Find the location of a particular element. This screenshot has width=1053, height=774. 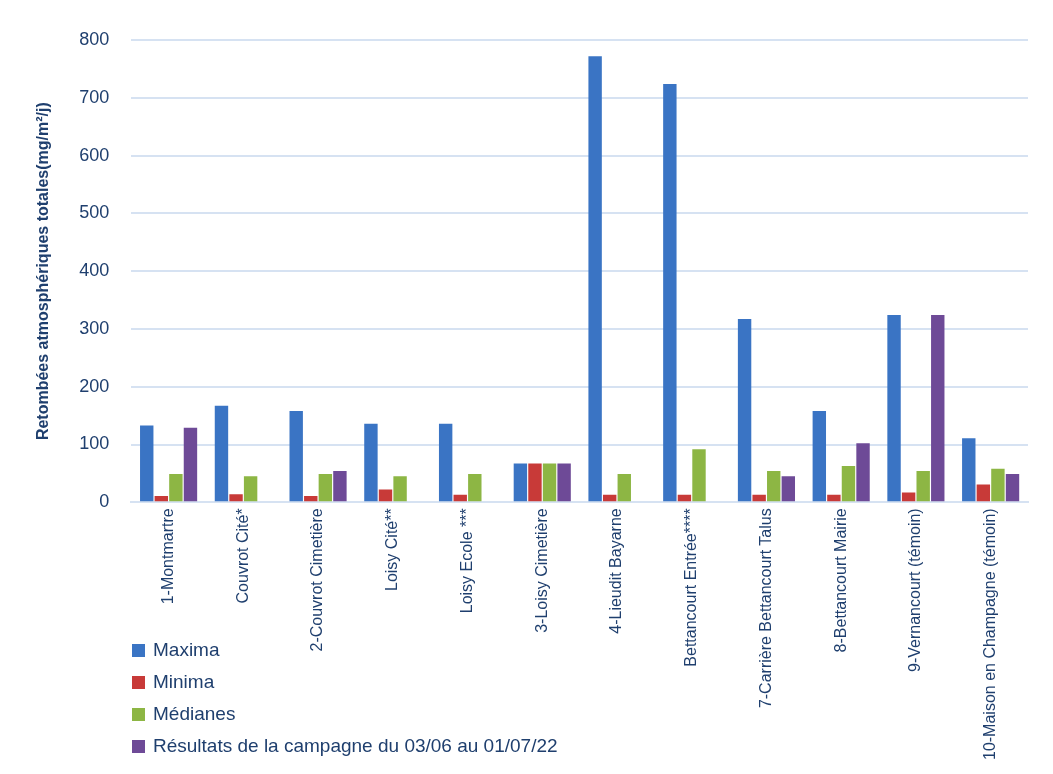

x-tick-label: 10-Maison en Champagne (témoin) is located at coordinates (990, 634).